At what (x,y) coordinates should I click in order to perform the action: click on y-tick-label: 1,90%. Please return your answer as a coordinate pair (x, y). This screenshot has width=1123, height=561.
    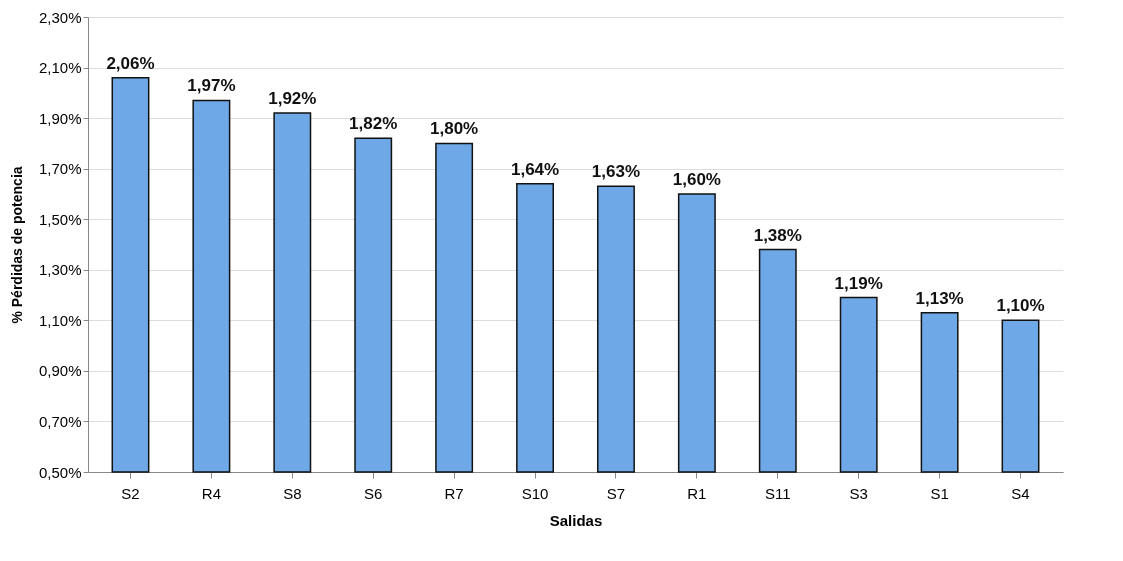
    Looking at the image, I should click on (60, 118).